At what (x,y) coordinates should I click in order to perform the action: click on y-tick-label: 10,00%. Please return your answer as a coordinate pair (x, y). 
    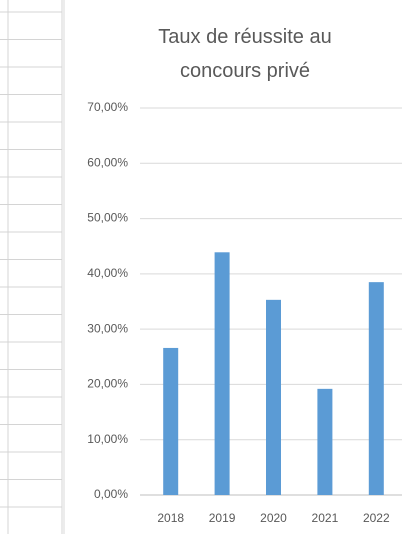
    Looking at the image, I should click on (107, 439).